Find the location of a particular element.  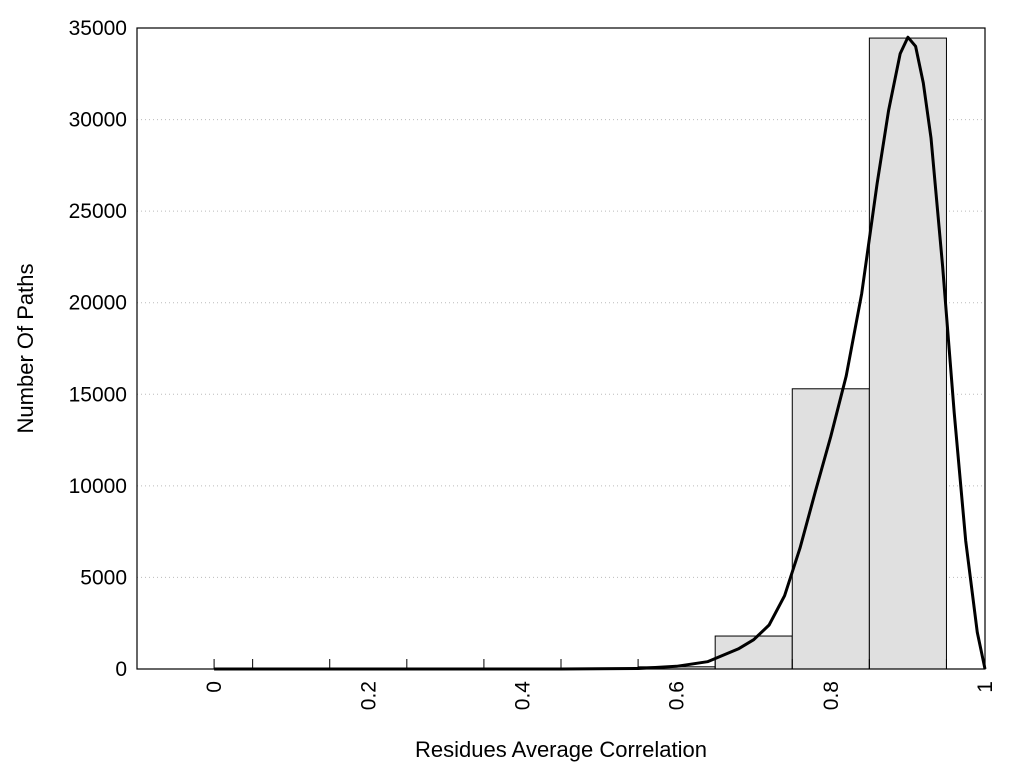

x-tick-label: 0.8 is located at coordinates (831, 695).